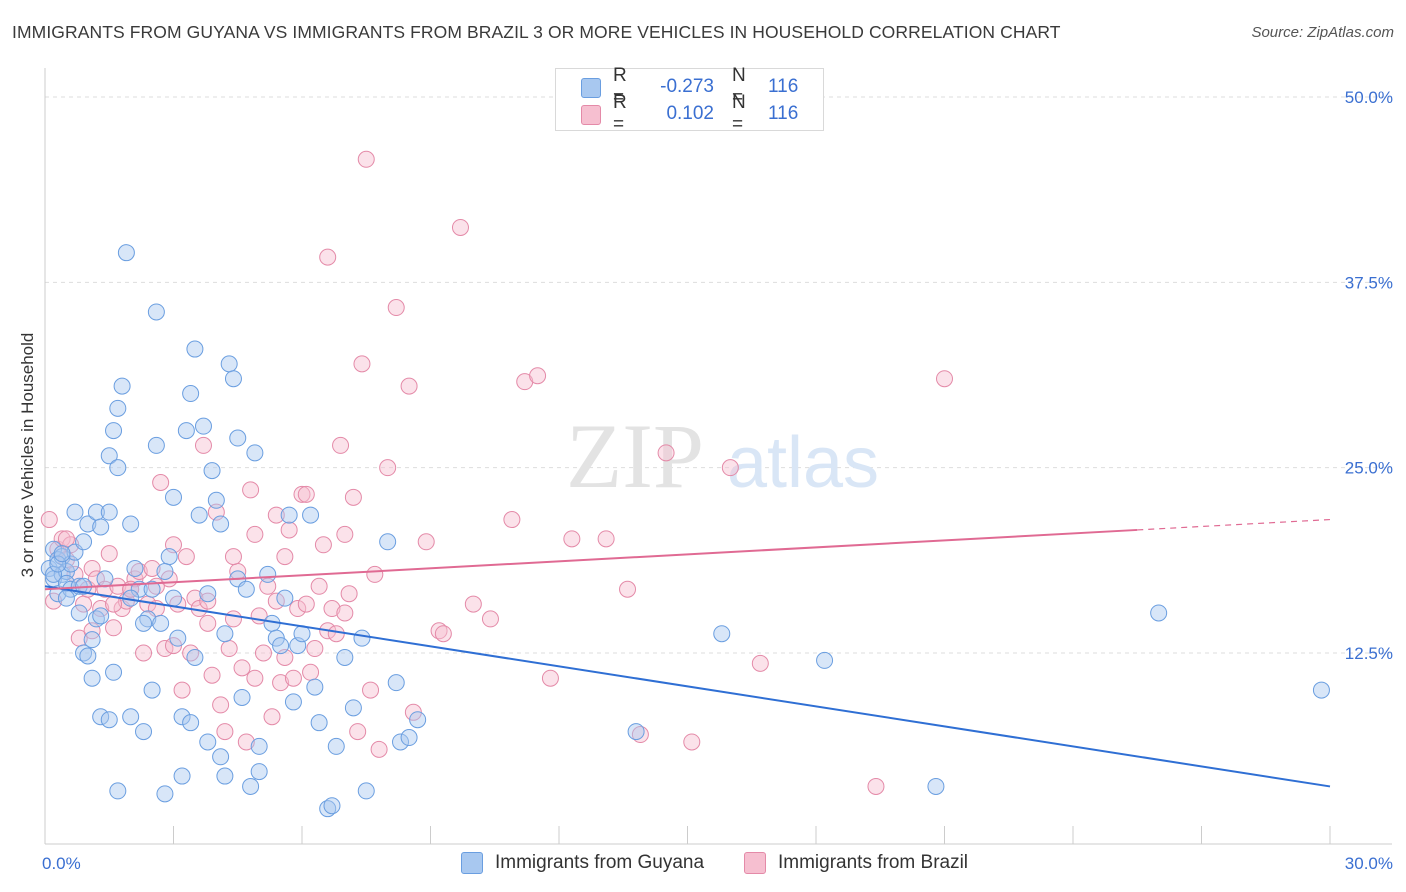 This screenshot has width=1406, height=892. Describe the element at coordinates (600, 862) in the screenshot. I see `bottom-legend-label-guyana: Immigrants from Guyana` at that location.